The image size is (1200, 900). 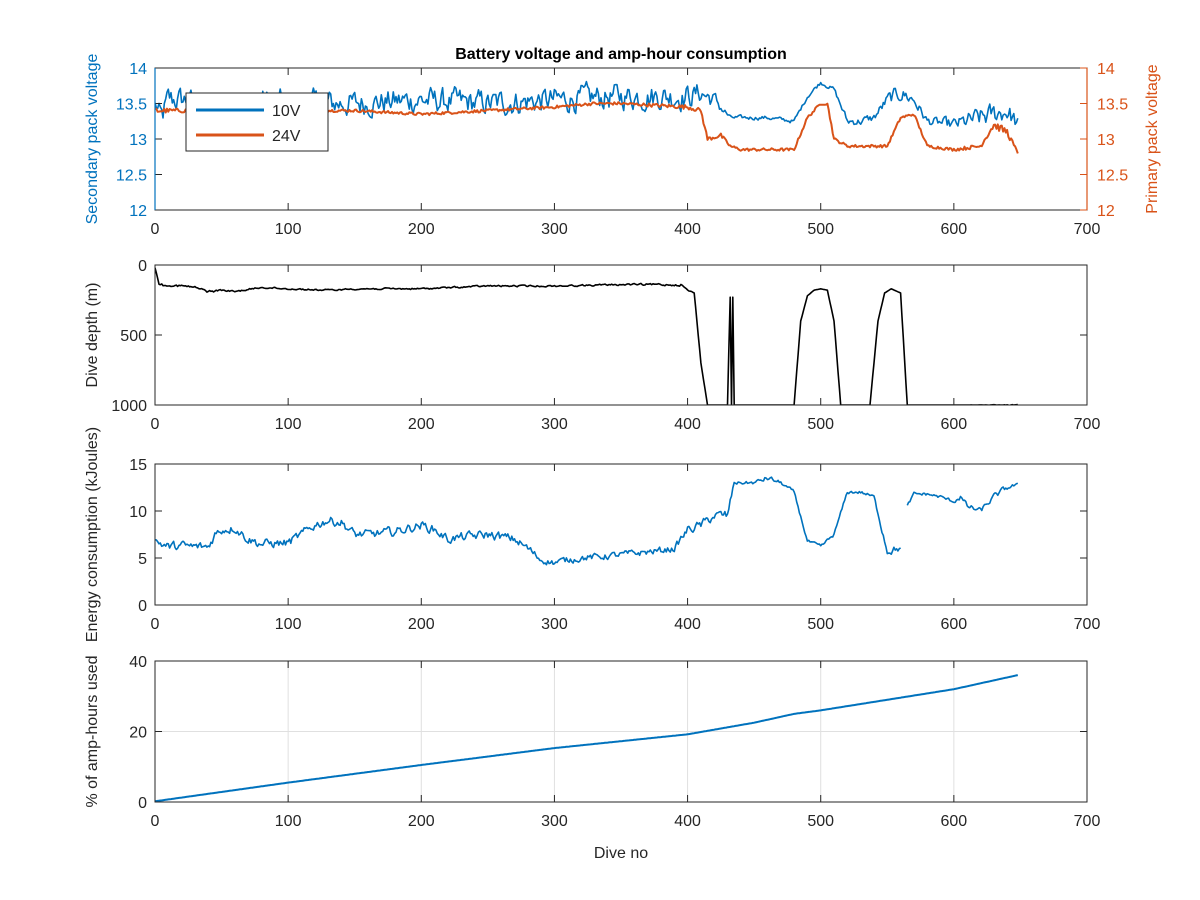 I want to click on axes-box, so click(x=621, y=534).